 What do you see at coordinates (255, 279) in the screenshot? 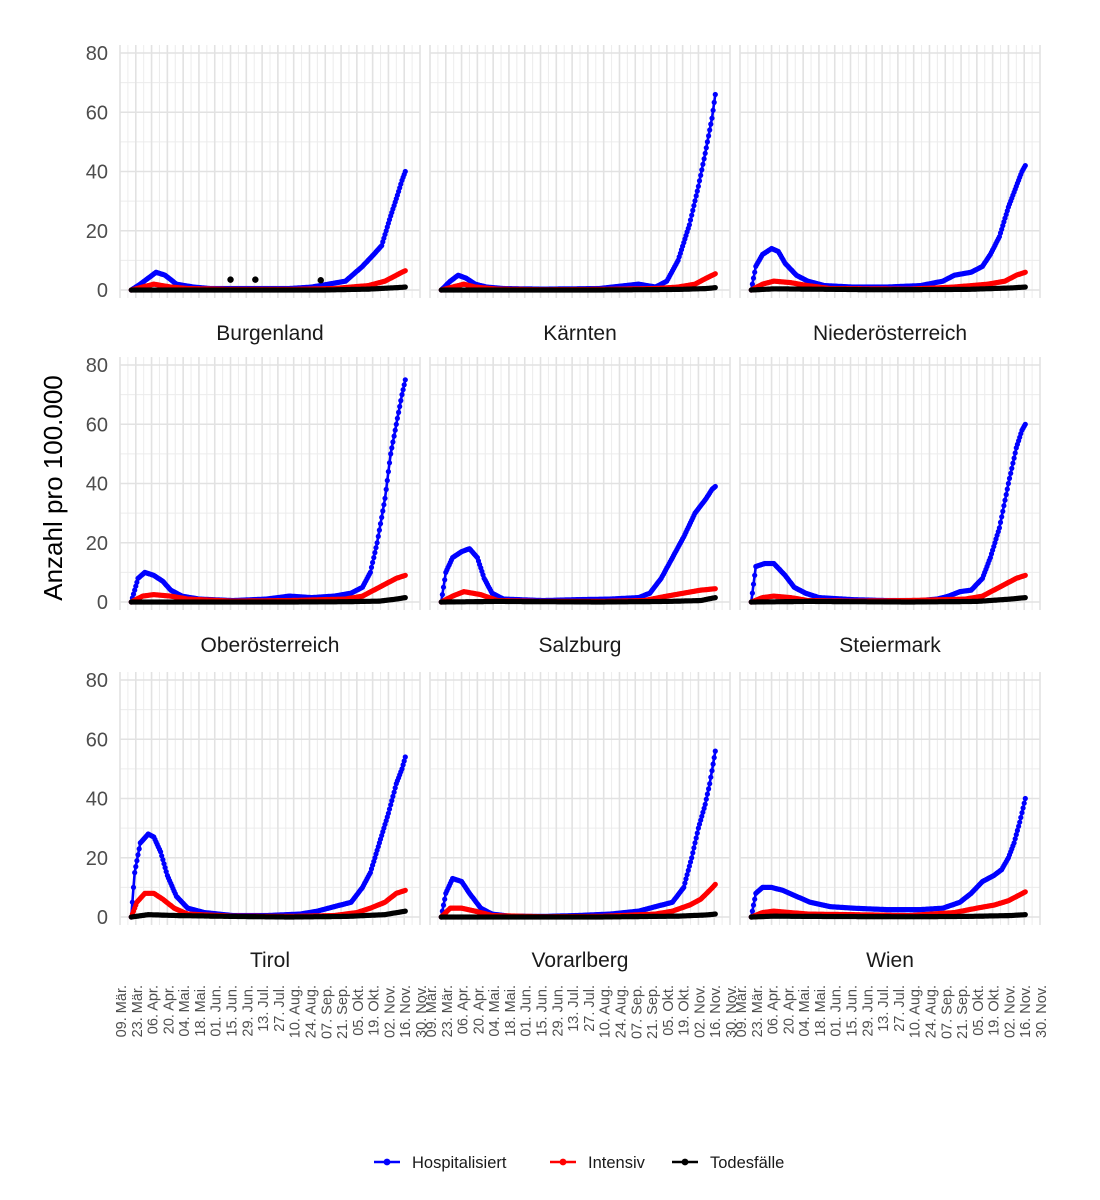
I see `outlier-point` at bounding box center [255, 279].